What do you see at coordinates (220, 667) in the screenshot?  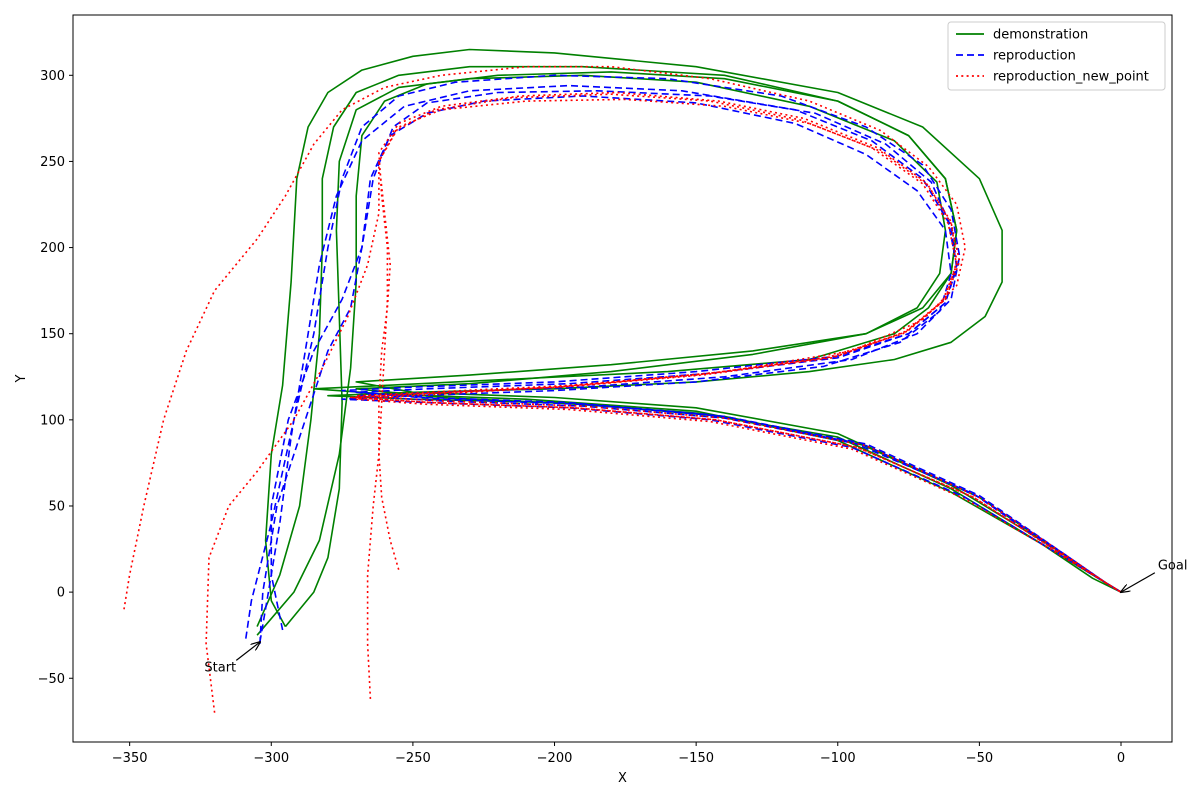 I see `annotation-start: Start` at bounding box center [220, 667].